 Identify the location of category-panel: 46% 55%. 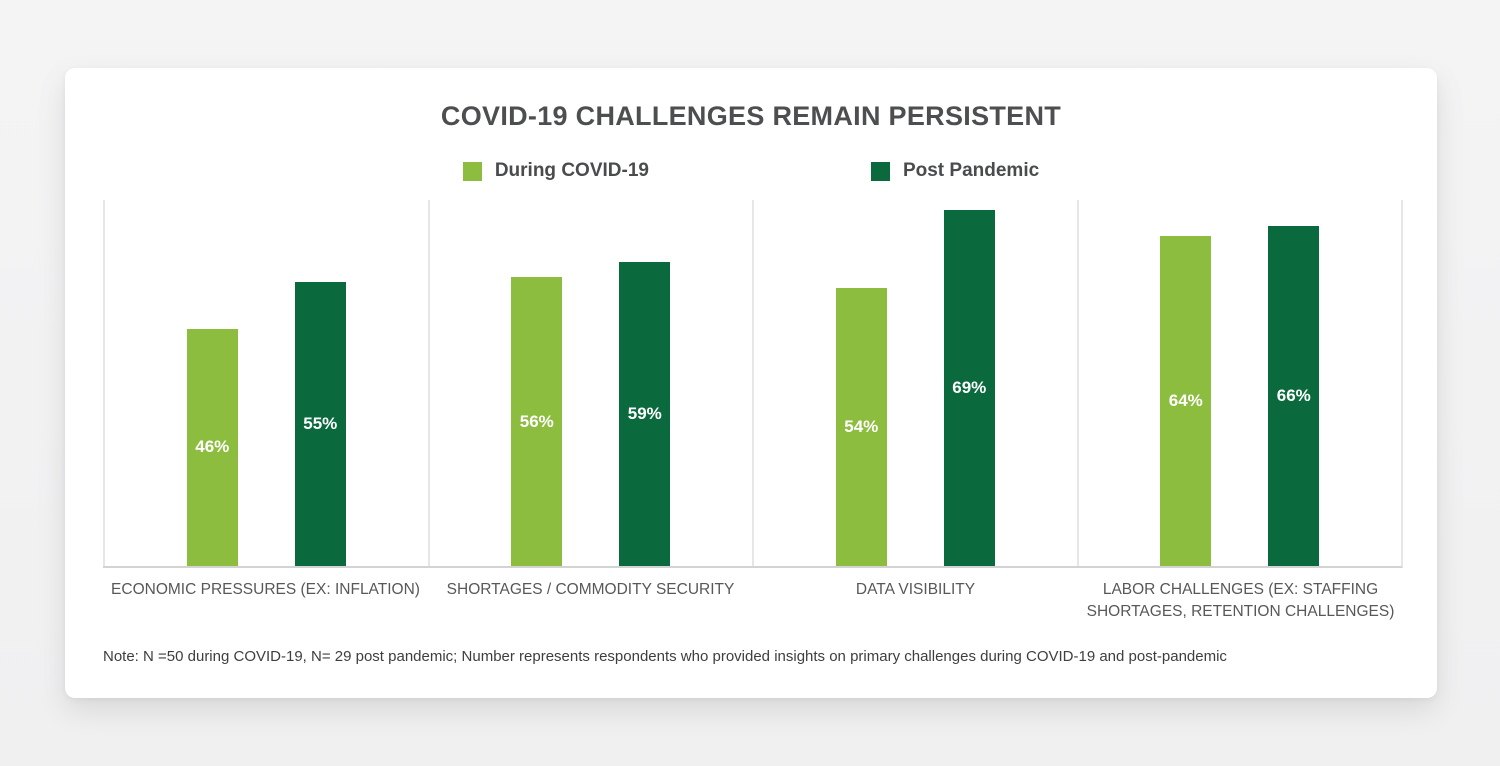
(265, 383).